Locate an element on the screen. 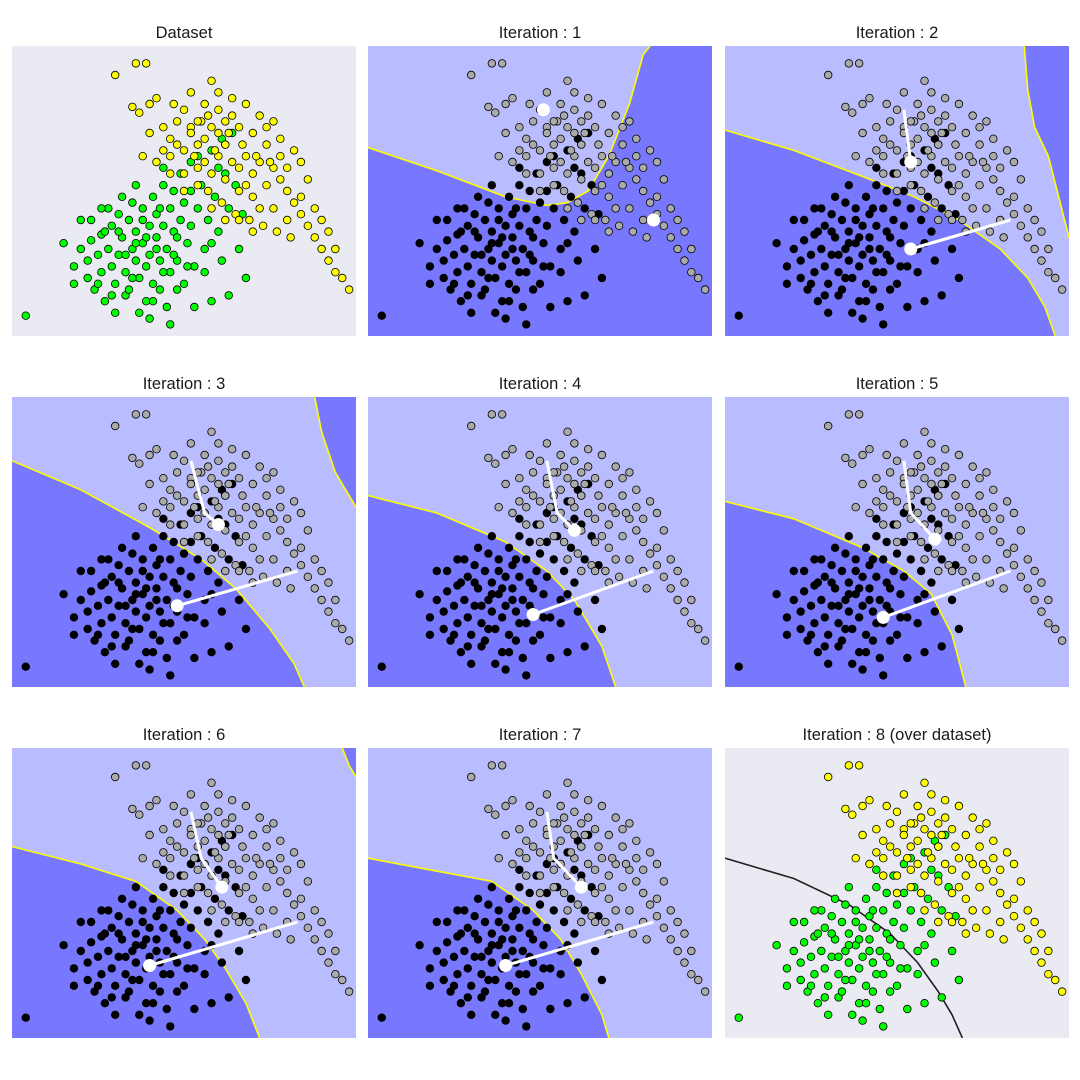 The height and width of the screenshot is (1080, 1080). panel-4: Iteration : 3 is located at coordinates (184, 531).